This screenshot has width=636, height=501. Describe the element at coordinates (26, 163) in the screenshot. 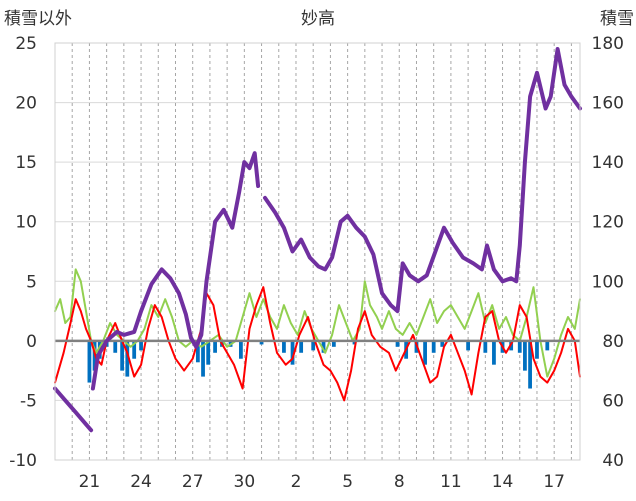

I see `left-tick-label: 15` at that location.